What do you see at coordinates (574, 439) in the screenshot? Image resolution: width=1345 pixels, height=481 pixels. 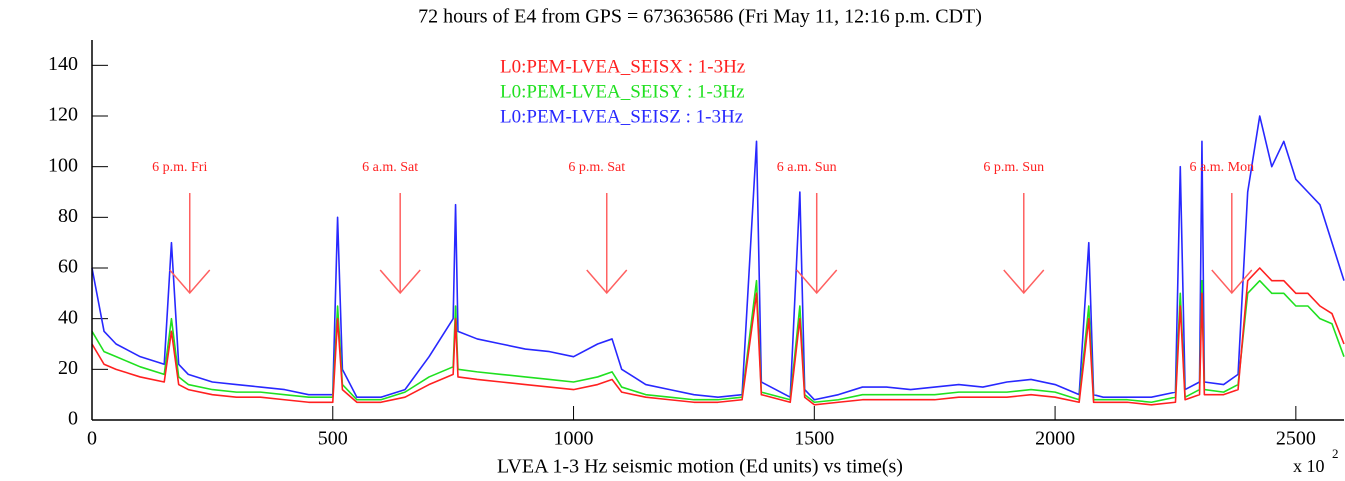 I see `x-tick-label: 1000` at bounding box center [574, 439].